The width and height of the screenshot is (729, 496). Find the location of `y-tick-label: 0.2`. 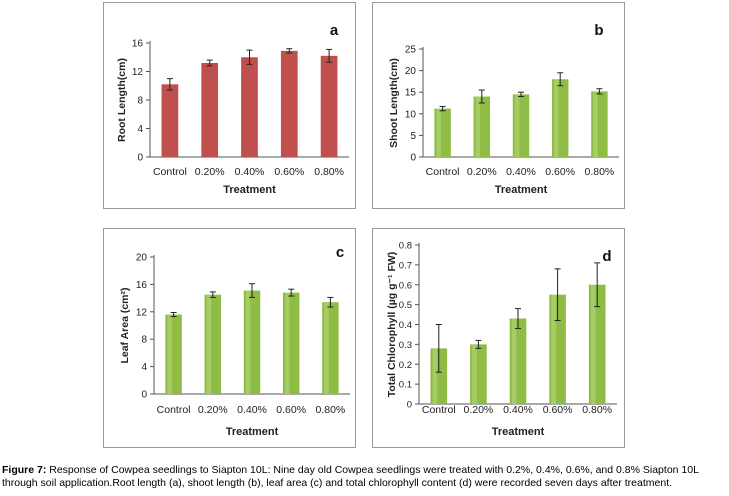

y-tick-label: 0.2 is located at coordinates (405, 365).